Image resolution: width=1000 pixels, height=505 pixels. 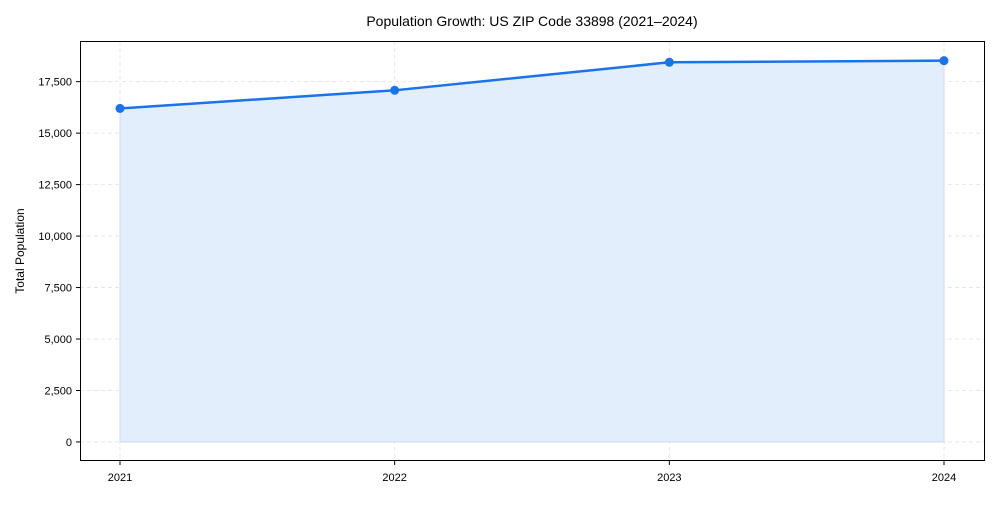 What do you see at coordinates (58, 289) in the screenshot?
I see `y-tick-label: 7,500` at bounding box center [58, 289].